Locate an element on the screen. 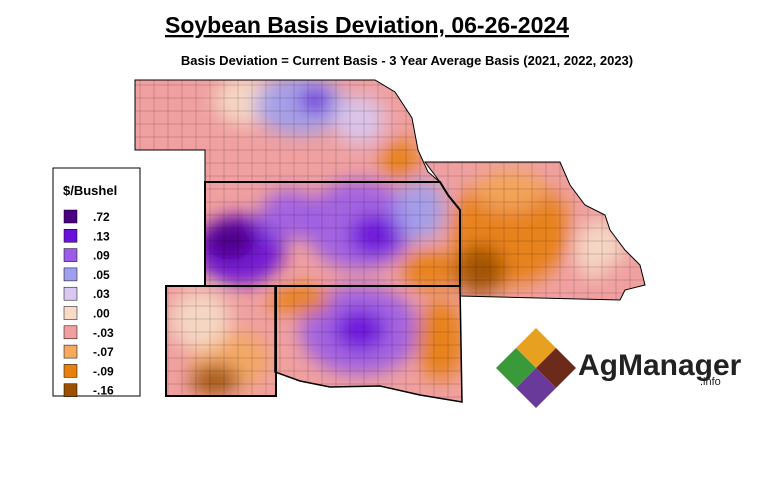  legend-label: .72 is located at coordinates (101, 217).